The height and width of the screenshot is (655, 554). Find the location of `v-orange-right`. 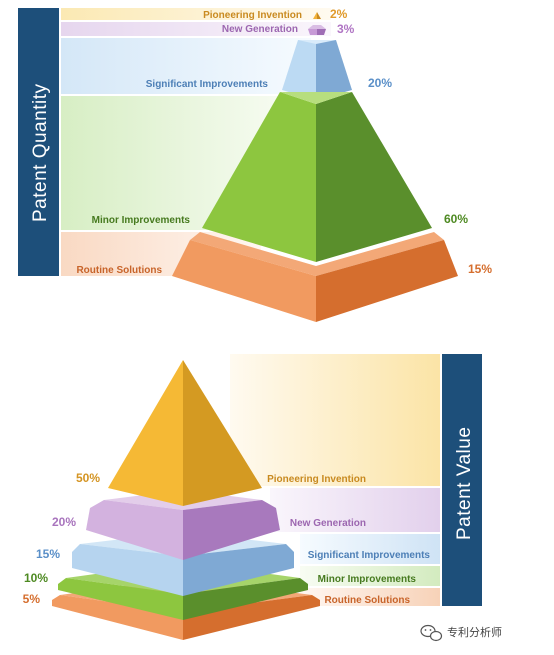

v-orange-right is located at coordinates (251, 617).